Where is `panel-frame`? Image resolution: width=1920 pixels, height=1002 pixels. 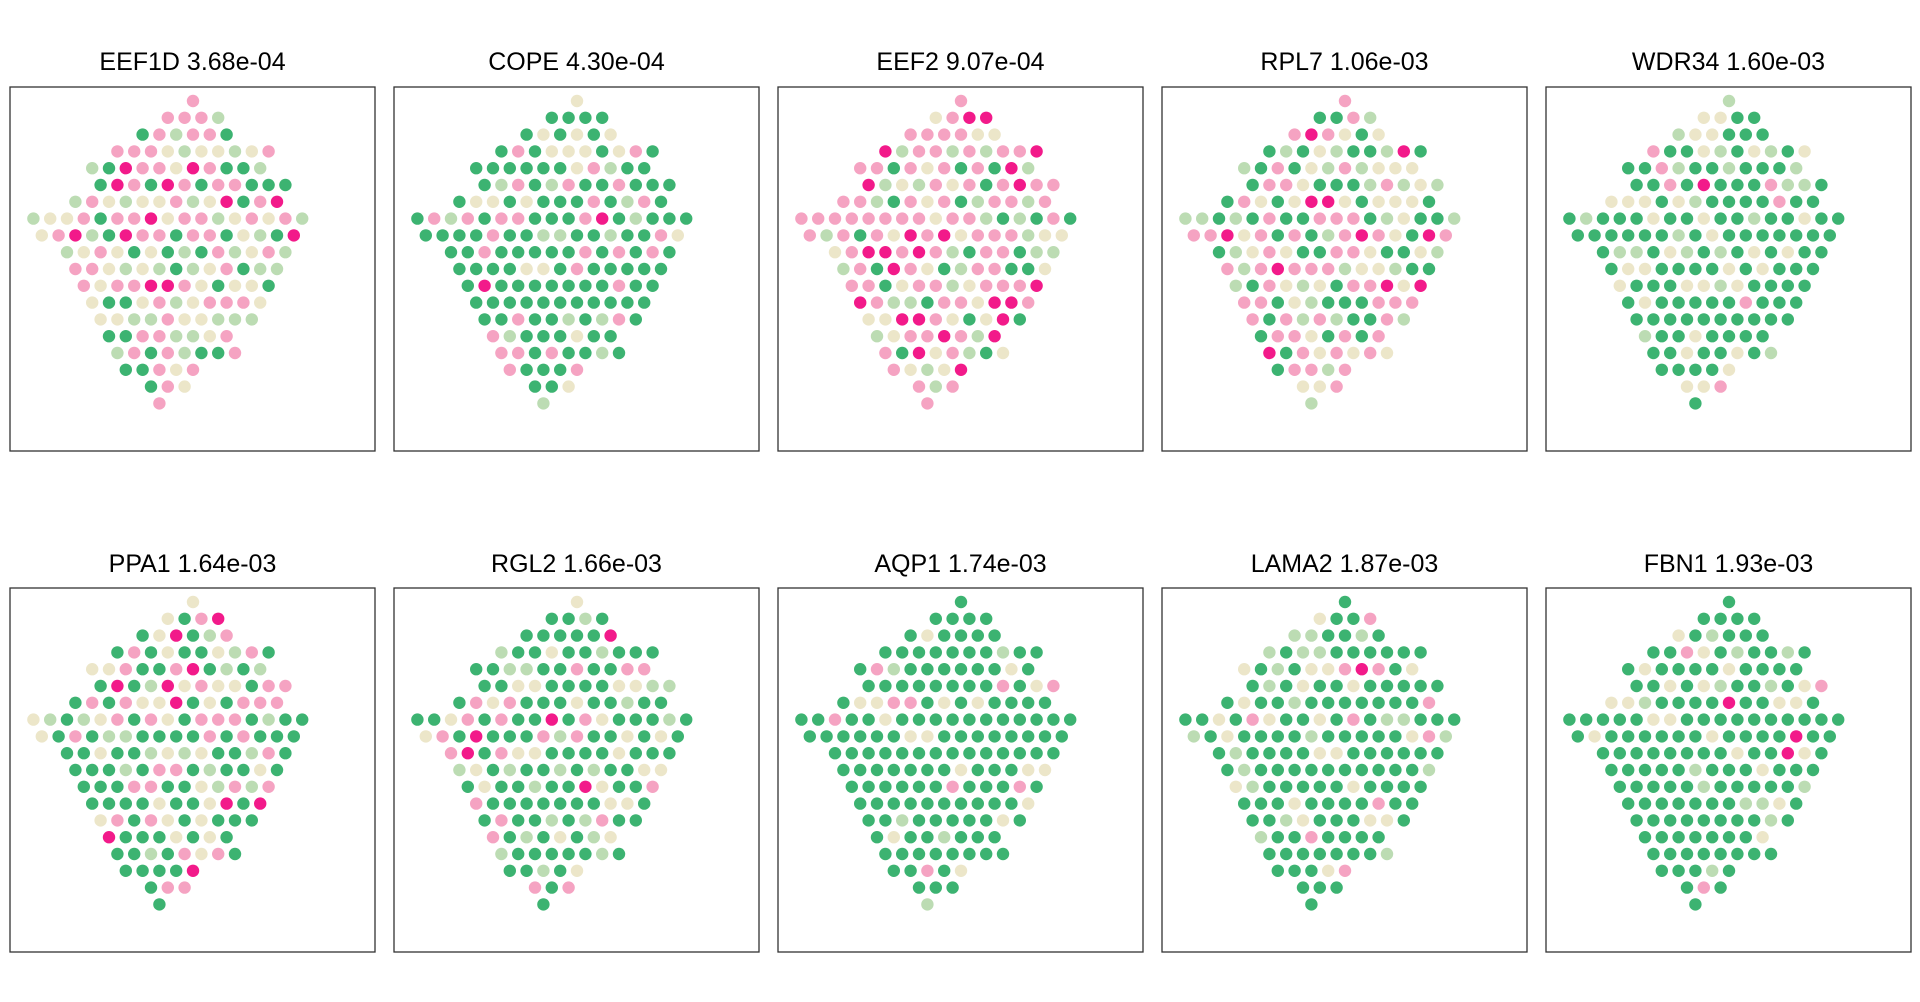 panel-frame is located at coordinates (576, 269).